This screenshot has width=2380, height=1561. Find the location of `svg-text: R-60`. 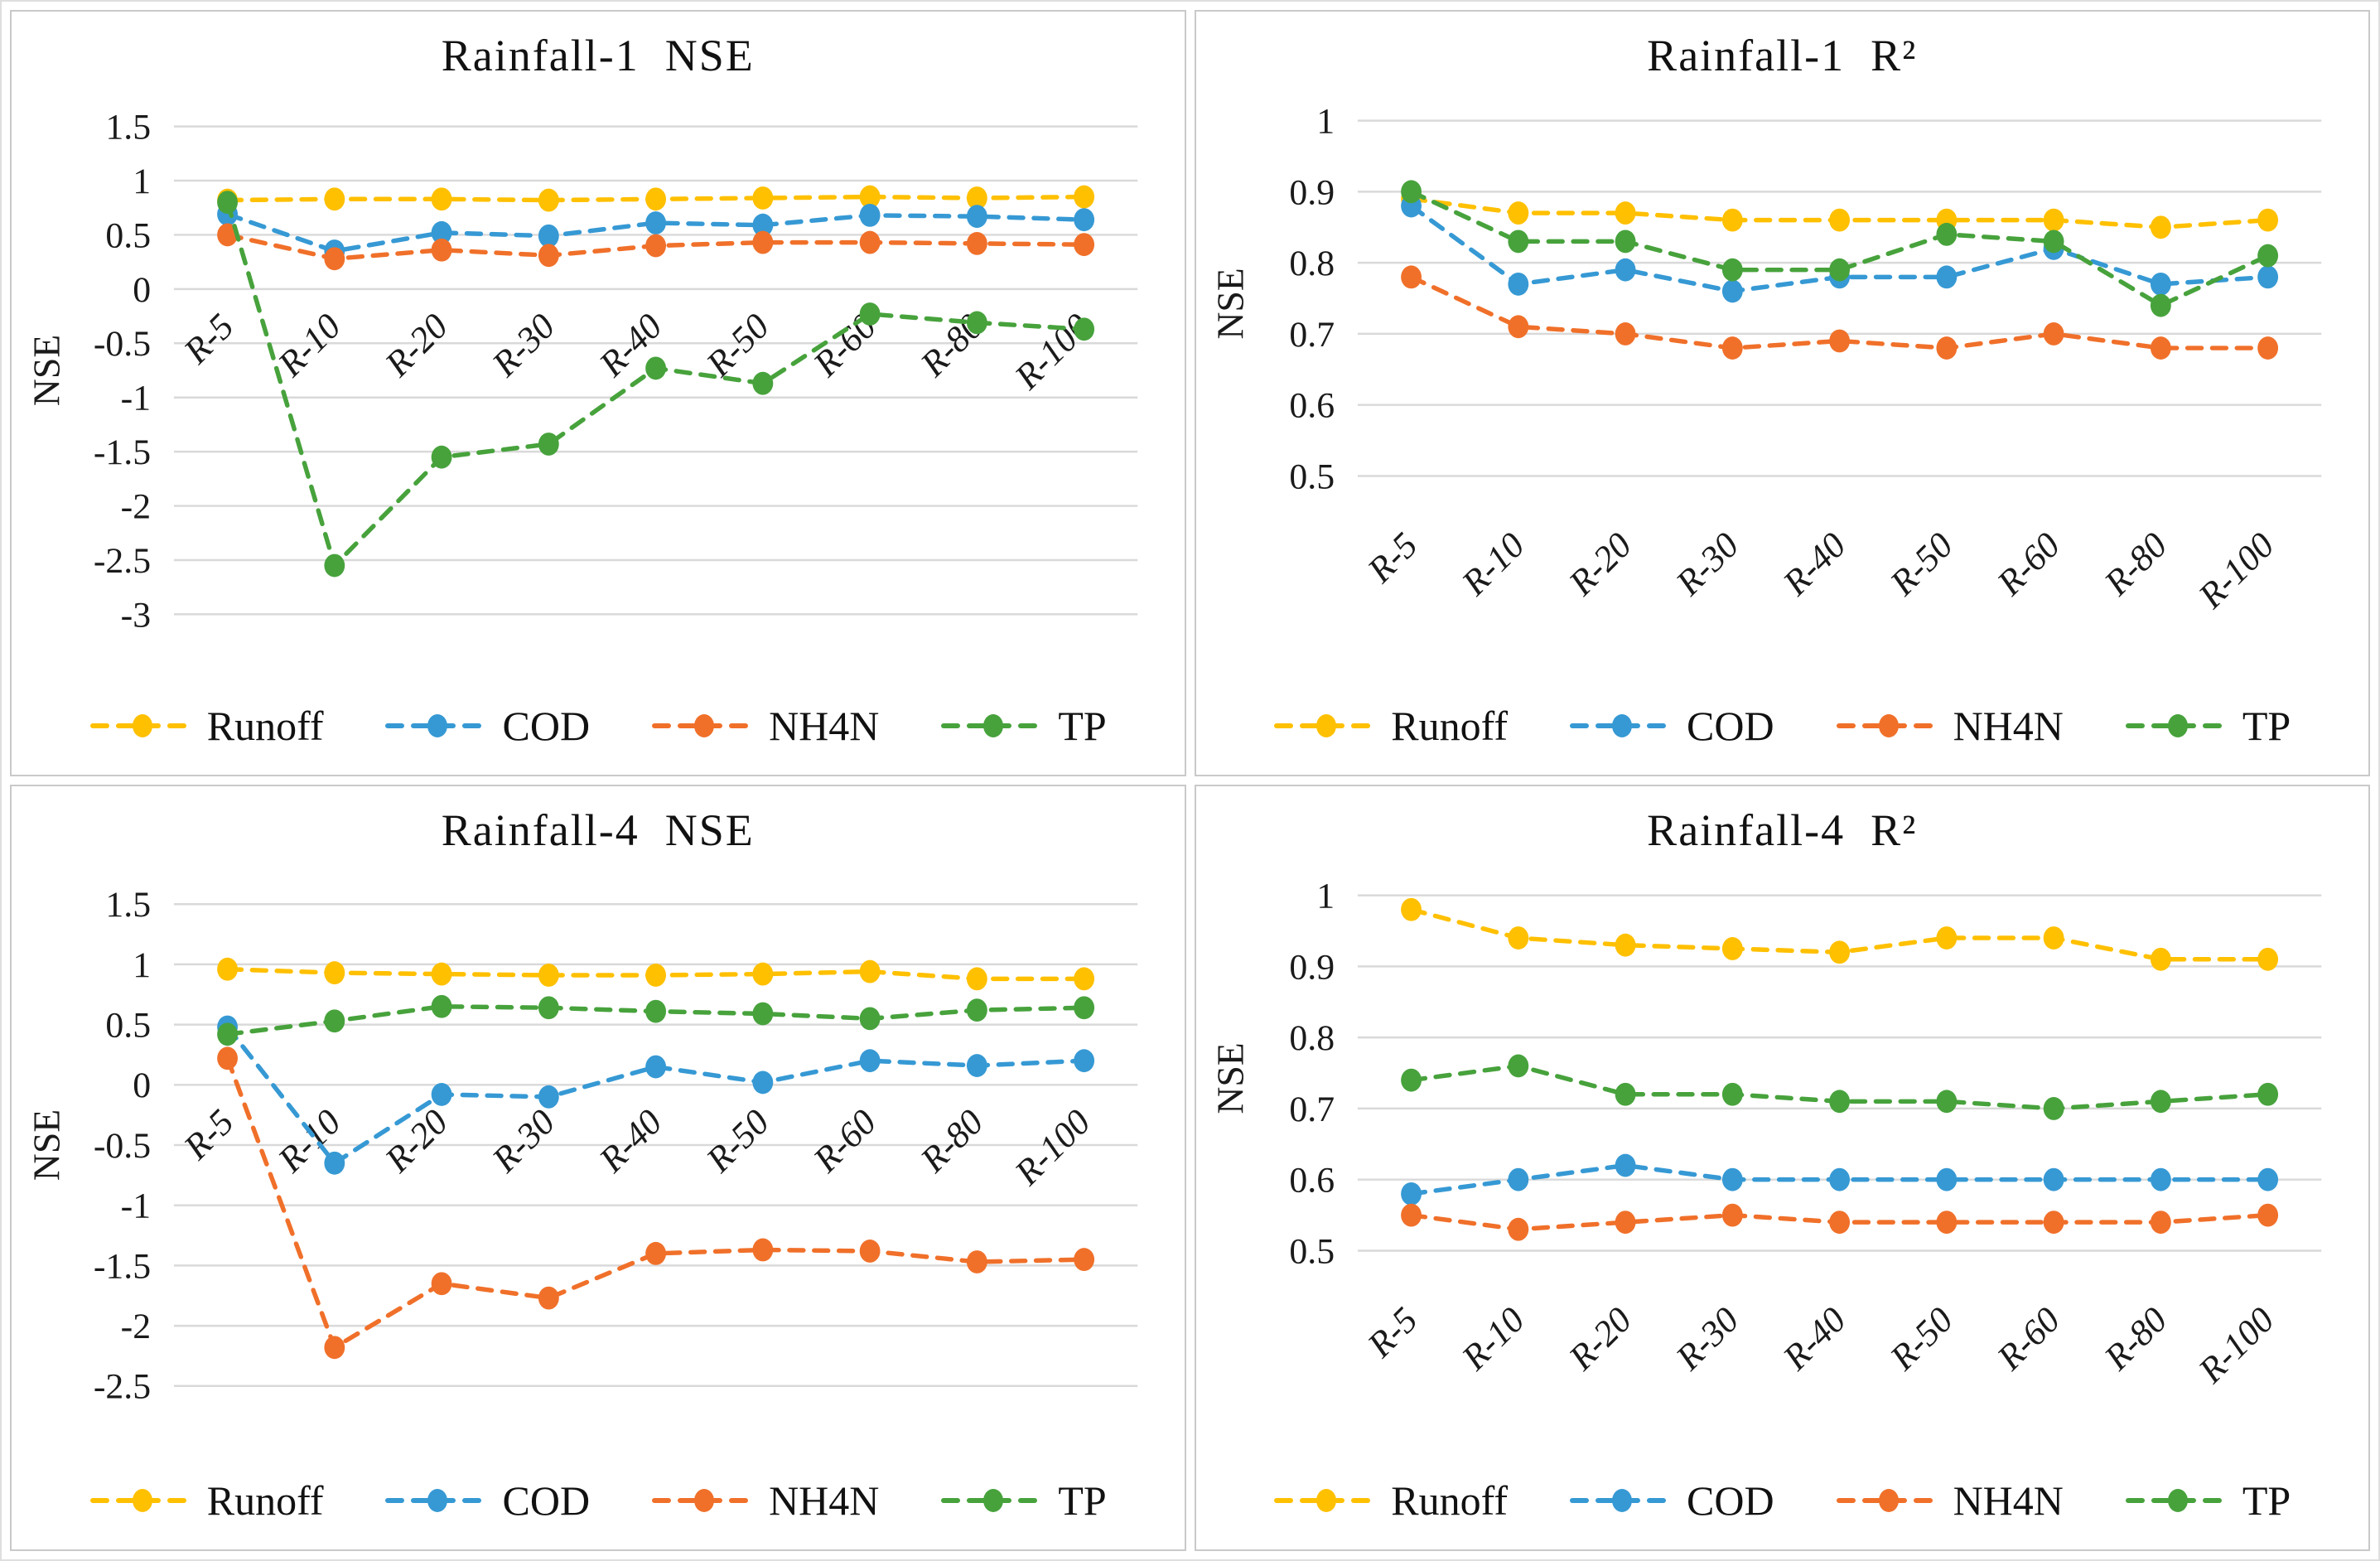

svg-text: R-60 is located at coordinates (844, 1141).